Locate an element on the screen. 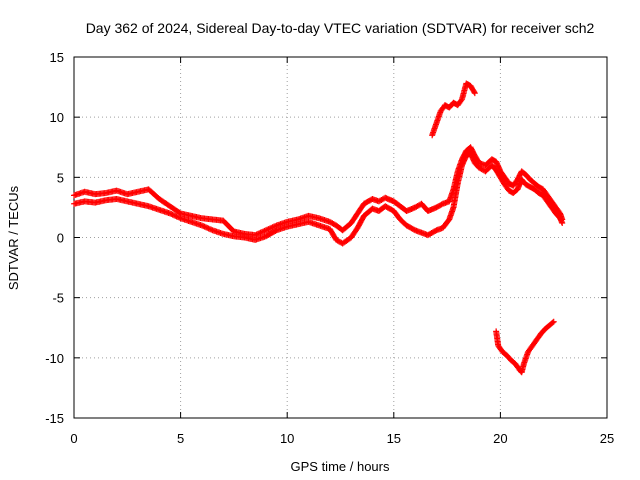 The image size is (640, 480). x-tick-labels: 0 5 10 15 20 25 is located at coordinates (342, 438).